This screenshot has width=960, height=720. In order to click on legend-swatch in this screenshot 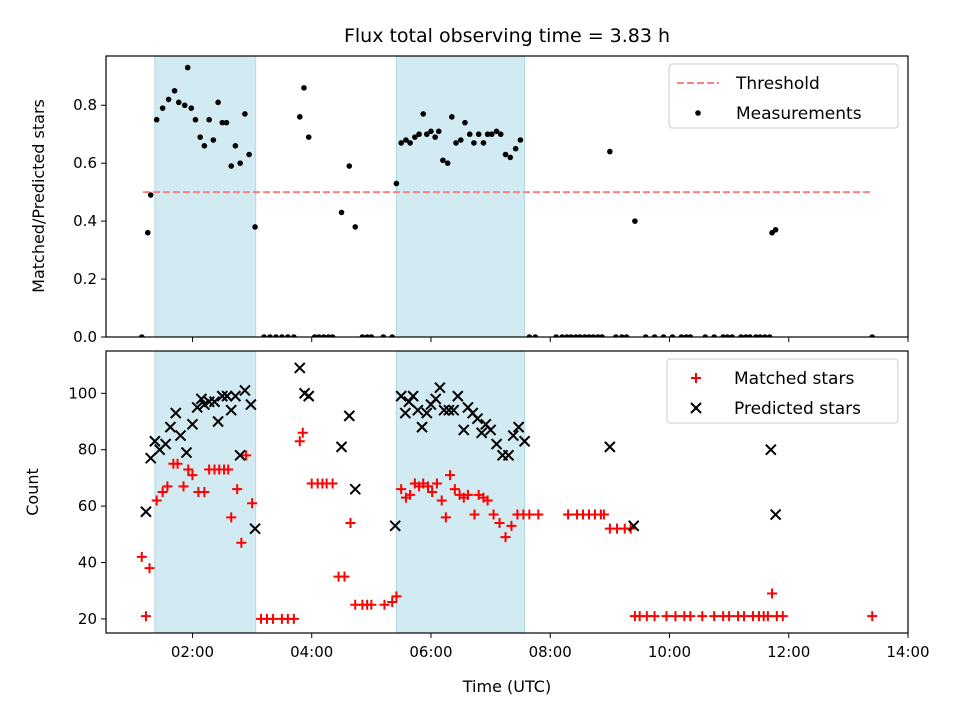, I will do `click(696, 378)`.